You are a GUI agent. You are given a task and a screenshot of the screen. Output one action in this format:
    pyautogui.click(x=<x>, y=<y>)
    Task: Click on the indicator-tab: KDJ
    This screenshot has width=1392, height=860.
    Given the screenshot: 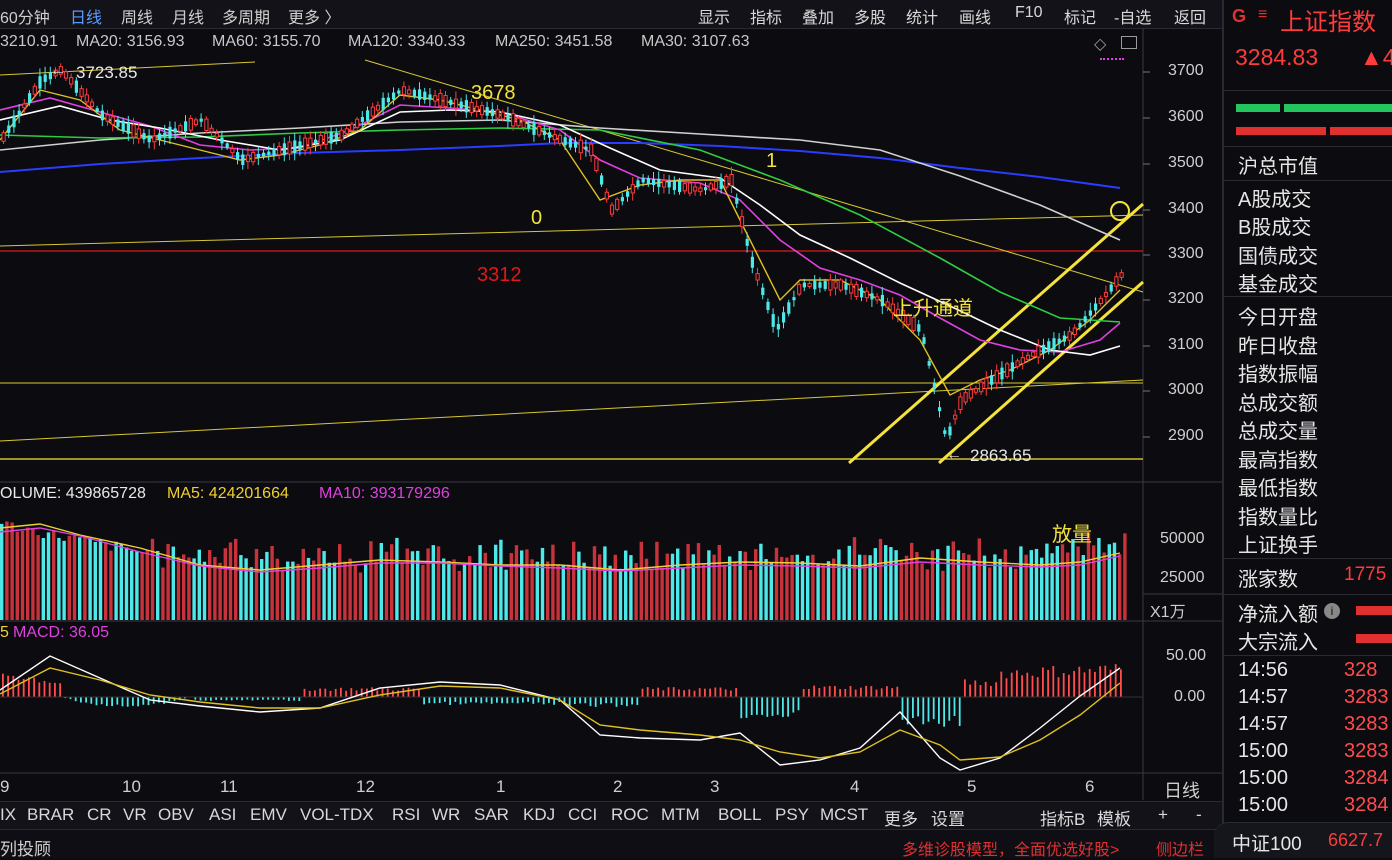 What is the action you would take?
    pyautogui.click(x=539, y=815)
    